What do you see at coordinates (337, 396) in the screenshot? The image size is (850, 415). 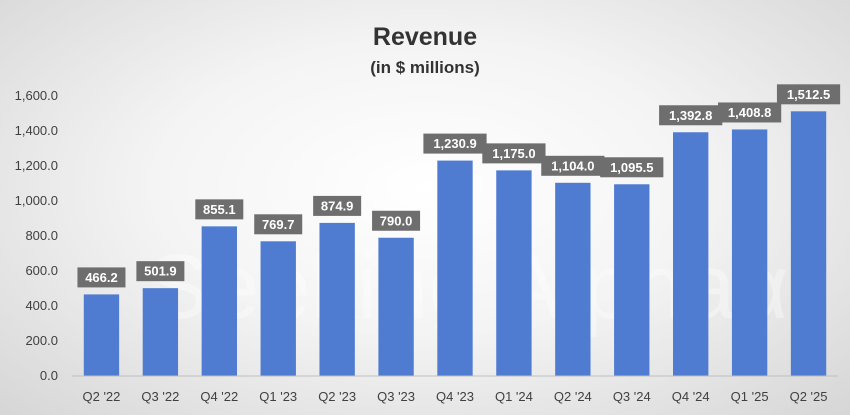 I see `x-tick-label: Q2 '23` at bounding box center [337, 396].